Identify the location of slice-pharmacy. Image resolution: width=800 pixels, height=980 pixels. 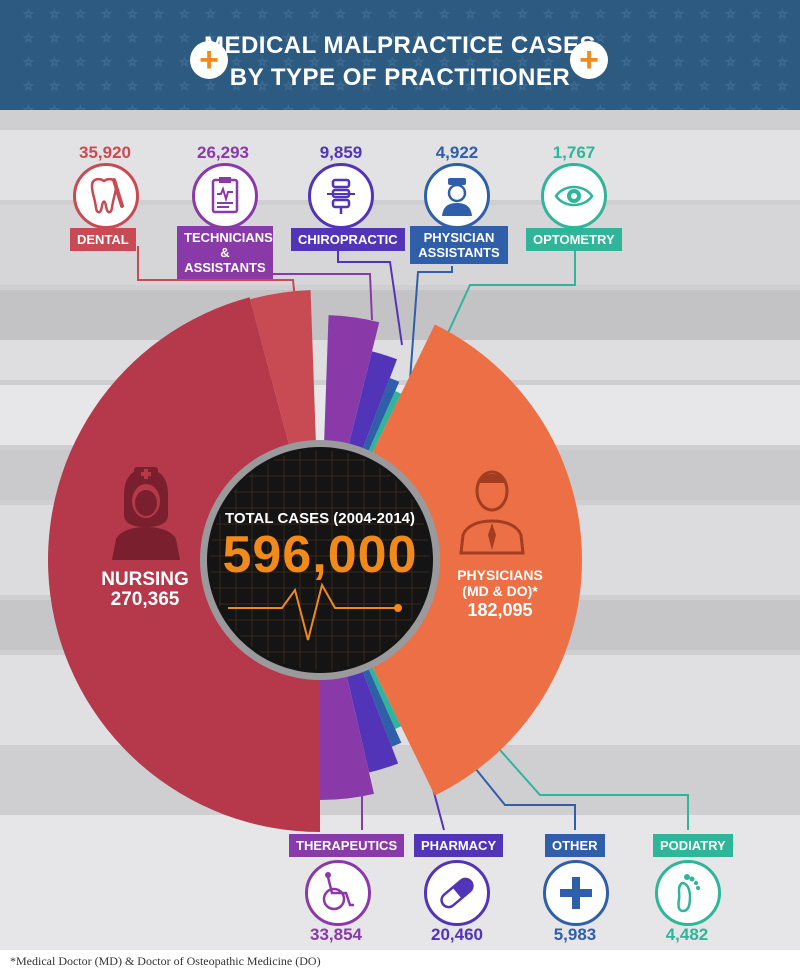
(371, 717).